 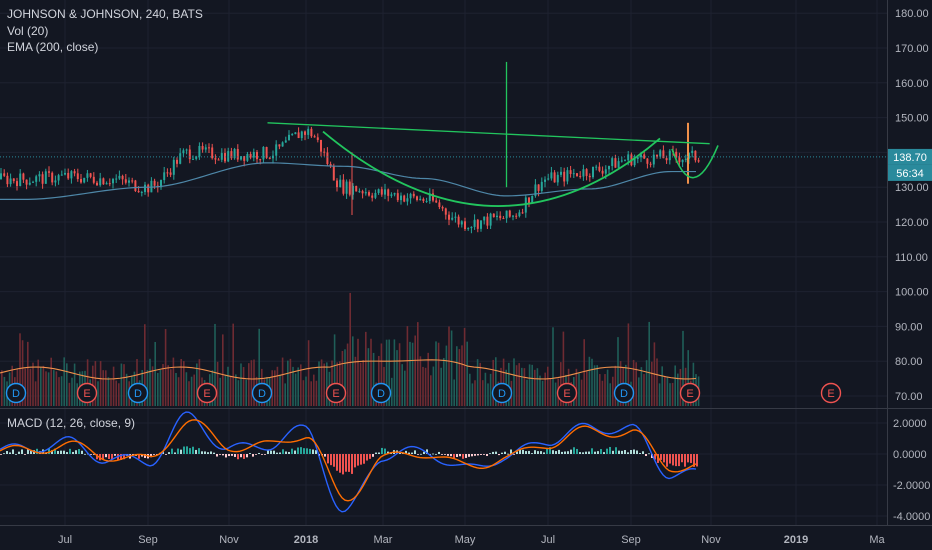 I want to click on symbol-title: JOHNSON & JOHNSON, 240, BATS, so click(x=105, y=14).